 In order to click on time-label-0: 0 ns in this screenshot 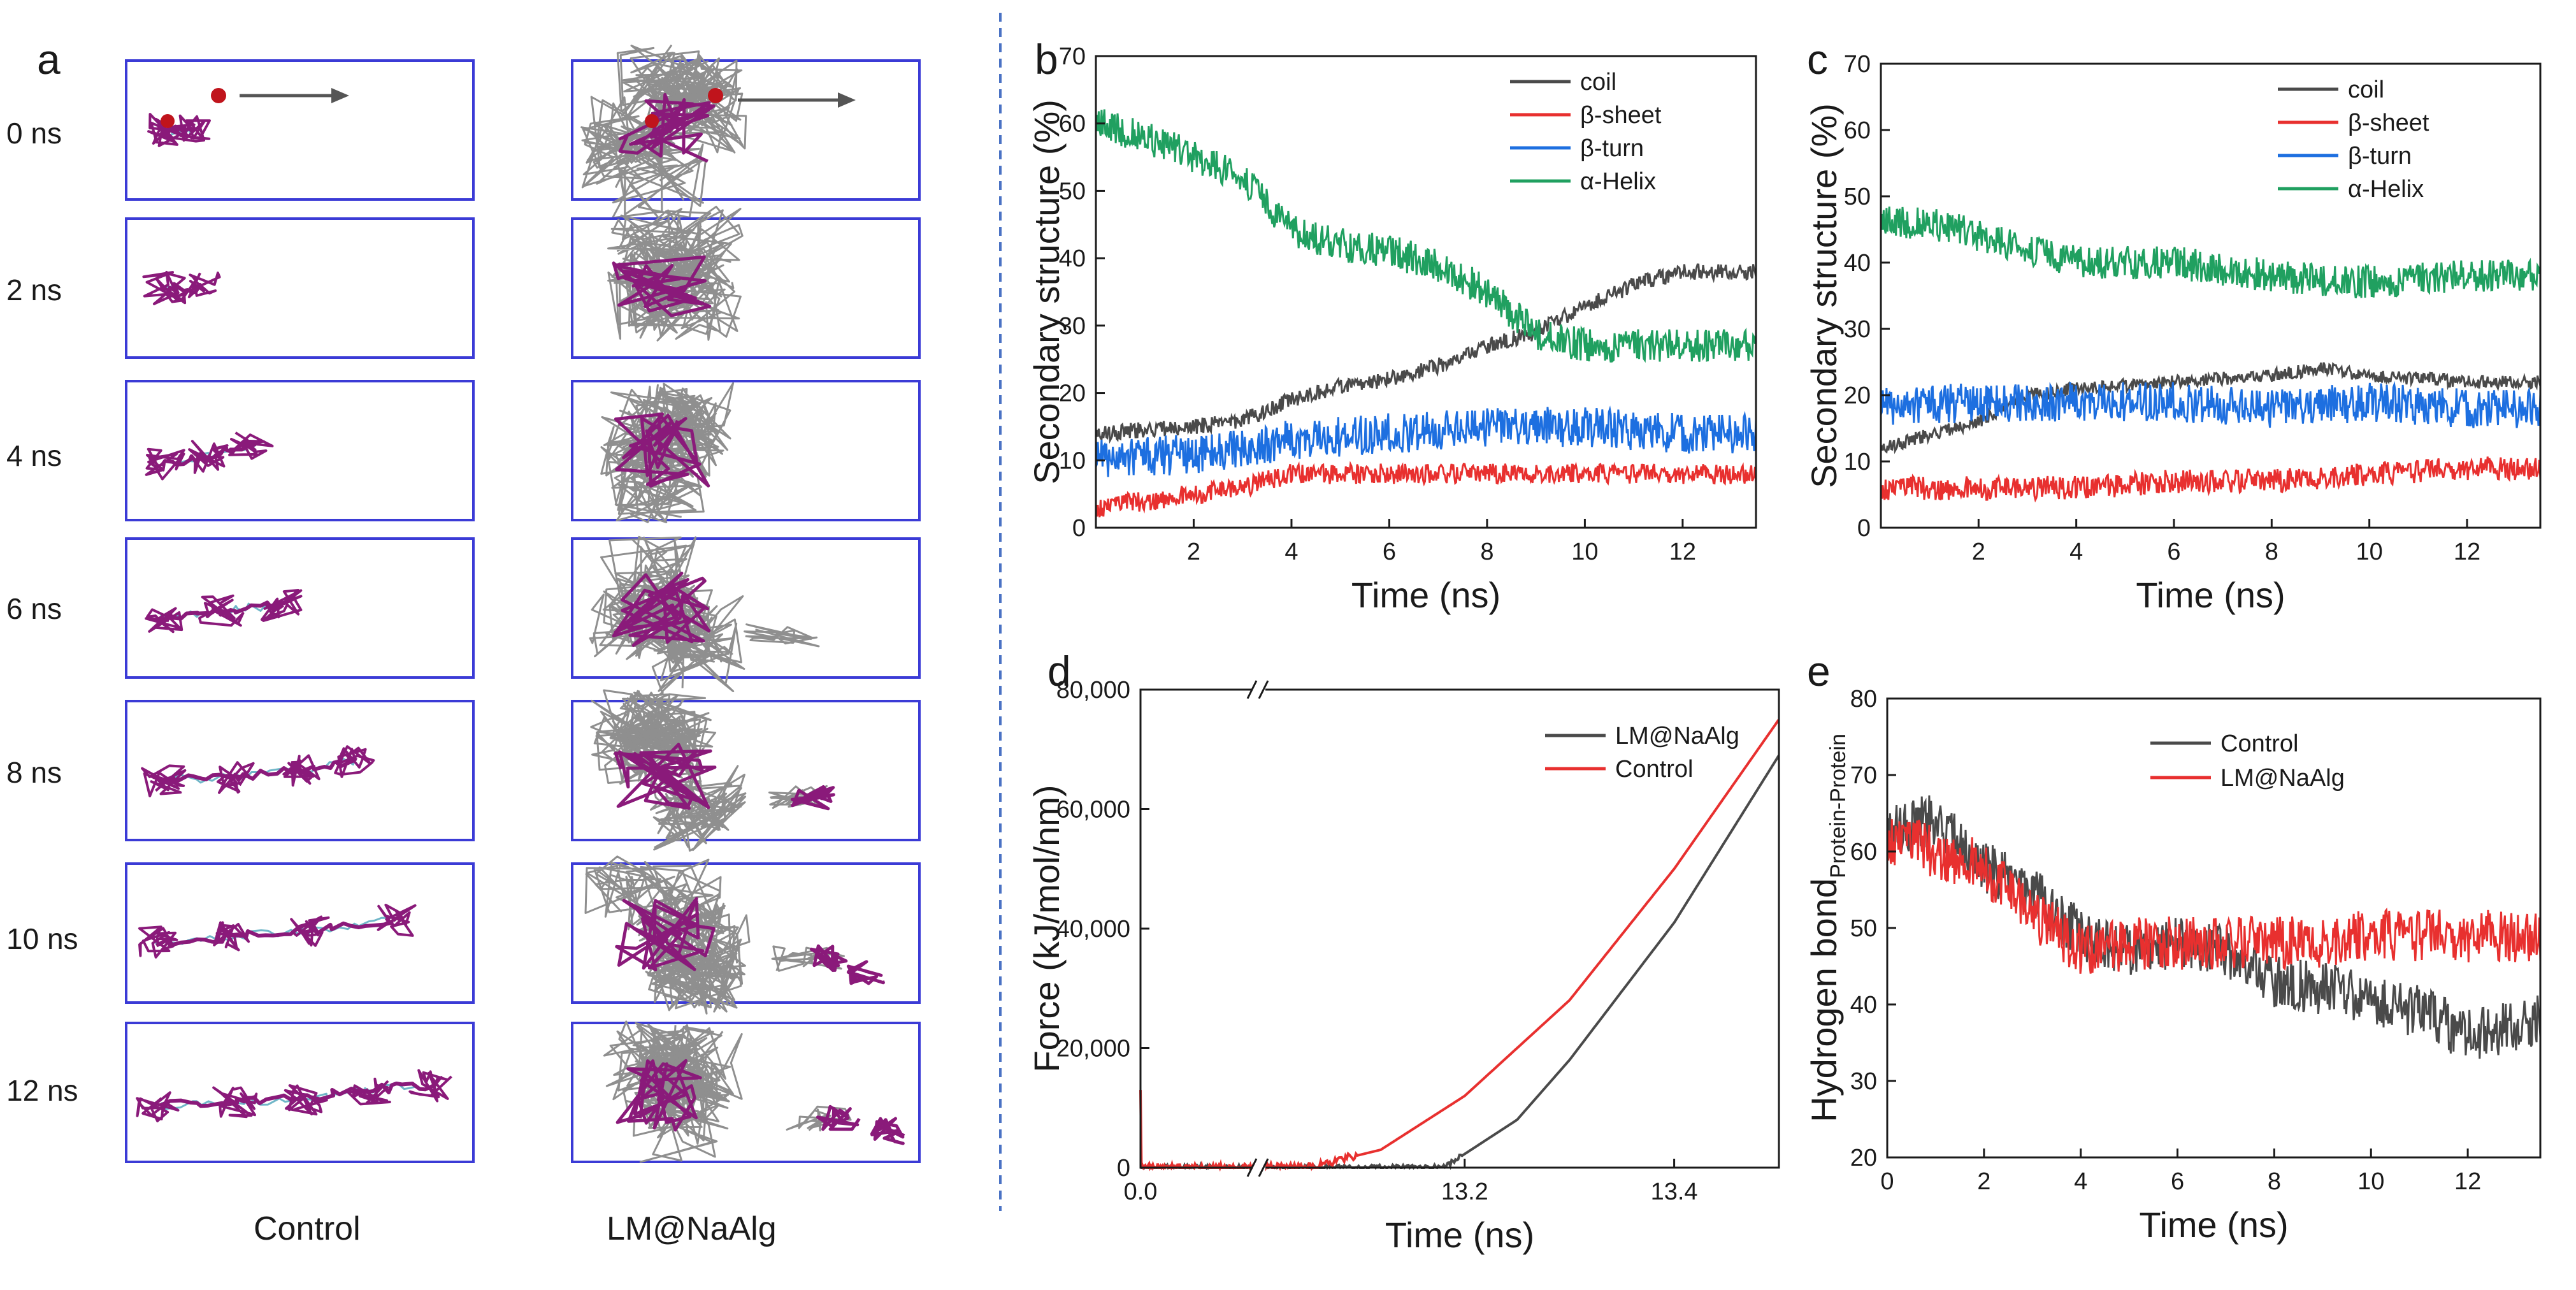, I will do `click(34, 133)`.